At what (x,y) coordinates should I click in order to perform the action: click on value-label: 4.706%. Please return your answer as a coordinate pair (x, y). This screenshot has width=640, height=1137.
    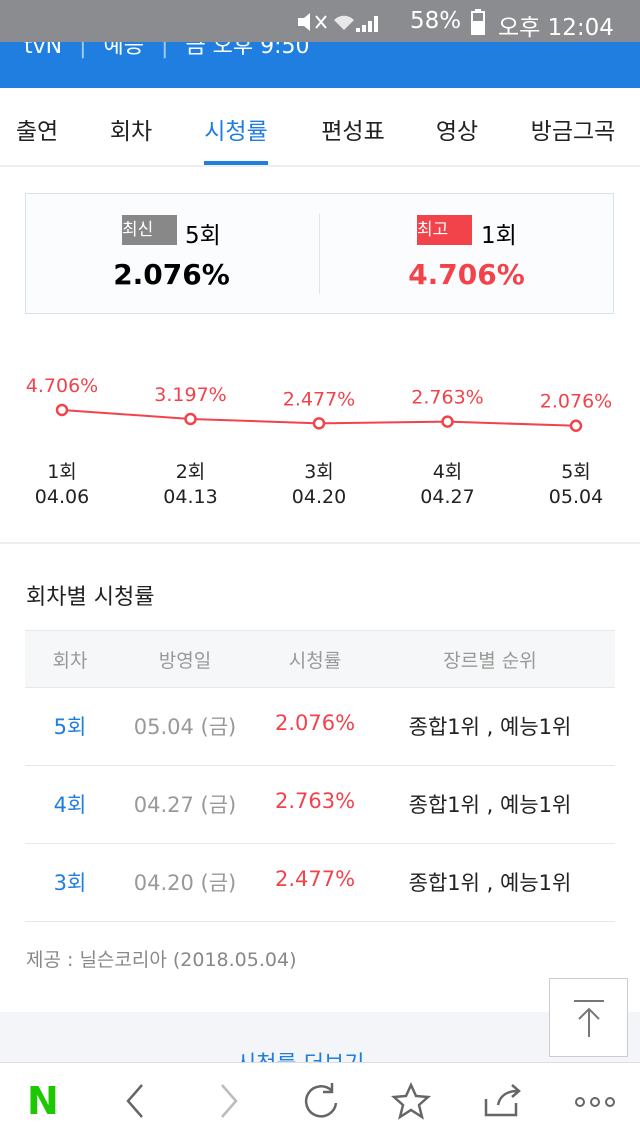
    Looking at the image, I should click on (62, 386).